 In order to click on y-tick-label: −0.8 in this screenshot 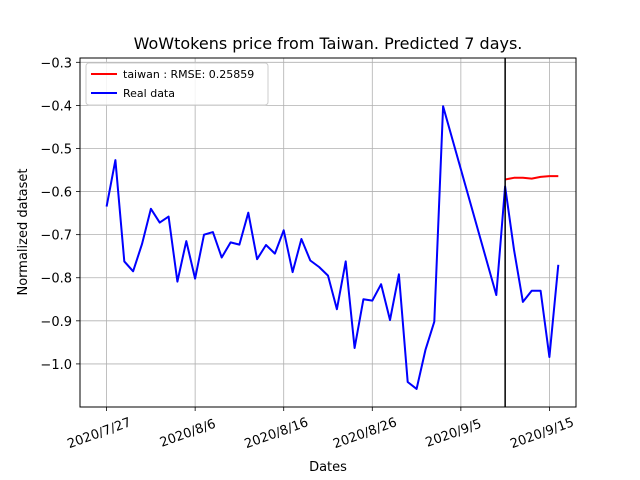, I will do `click(56, 279)`.